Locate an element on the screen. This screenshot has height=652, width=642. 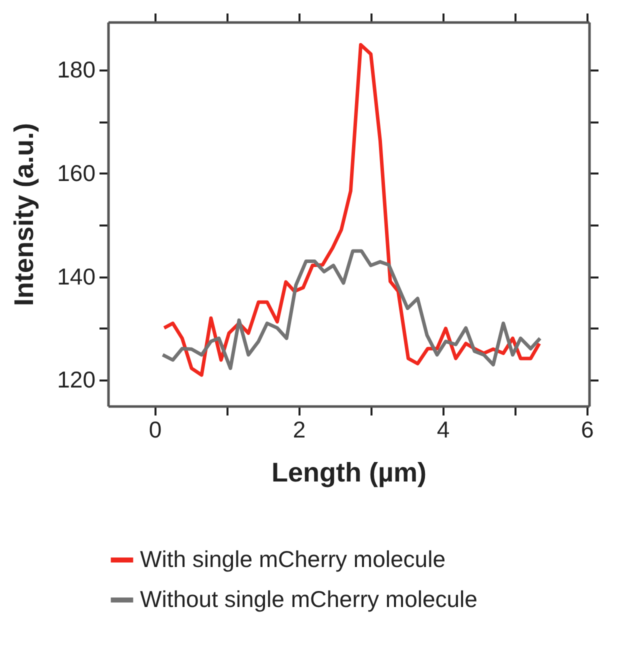
y-axis-title: Intensity (a.u.) is located at coordinates (24, 214).